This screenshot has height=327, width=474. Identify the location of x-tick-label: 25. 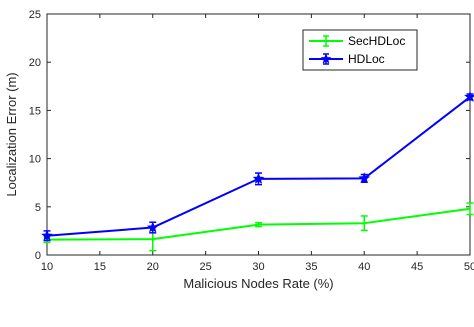
(206, 267).